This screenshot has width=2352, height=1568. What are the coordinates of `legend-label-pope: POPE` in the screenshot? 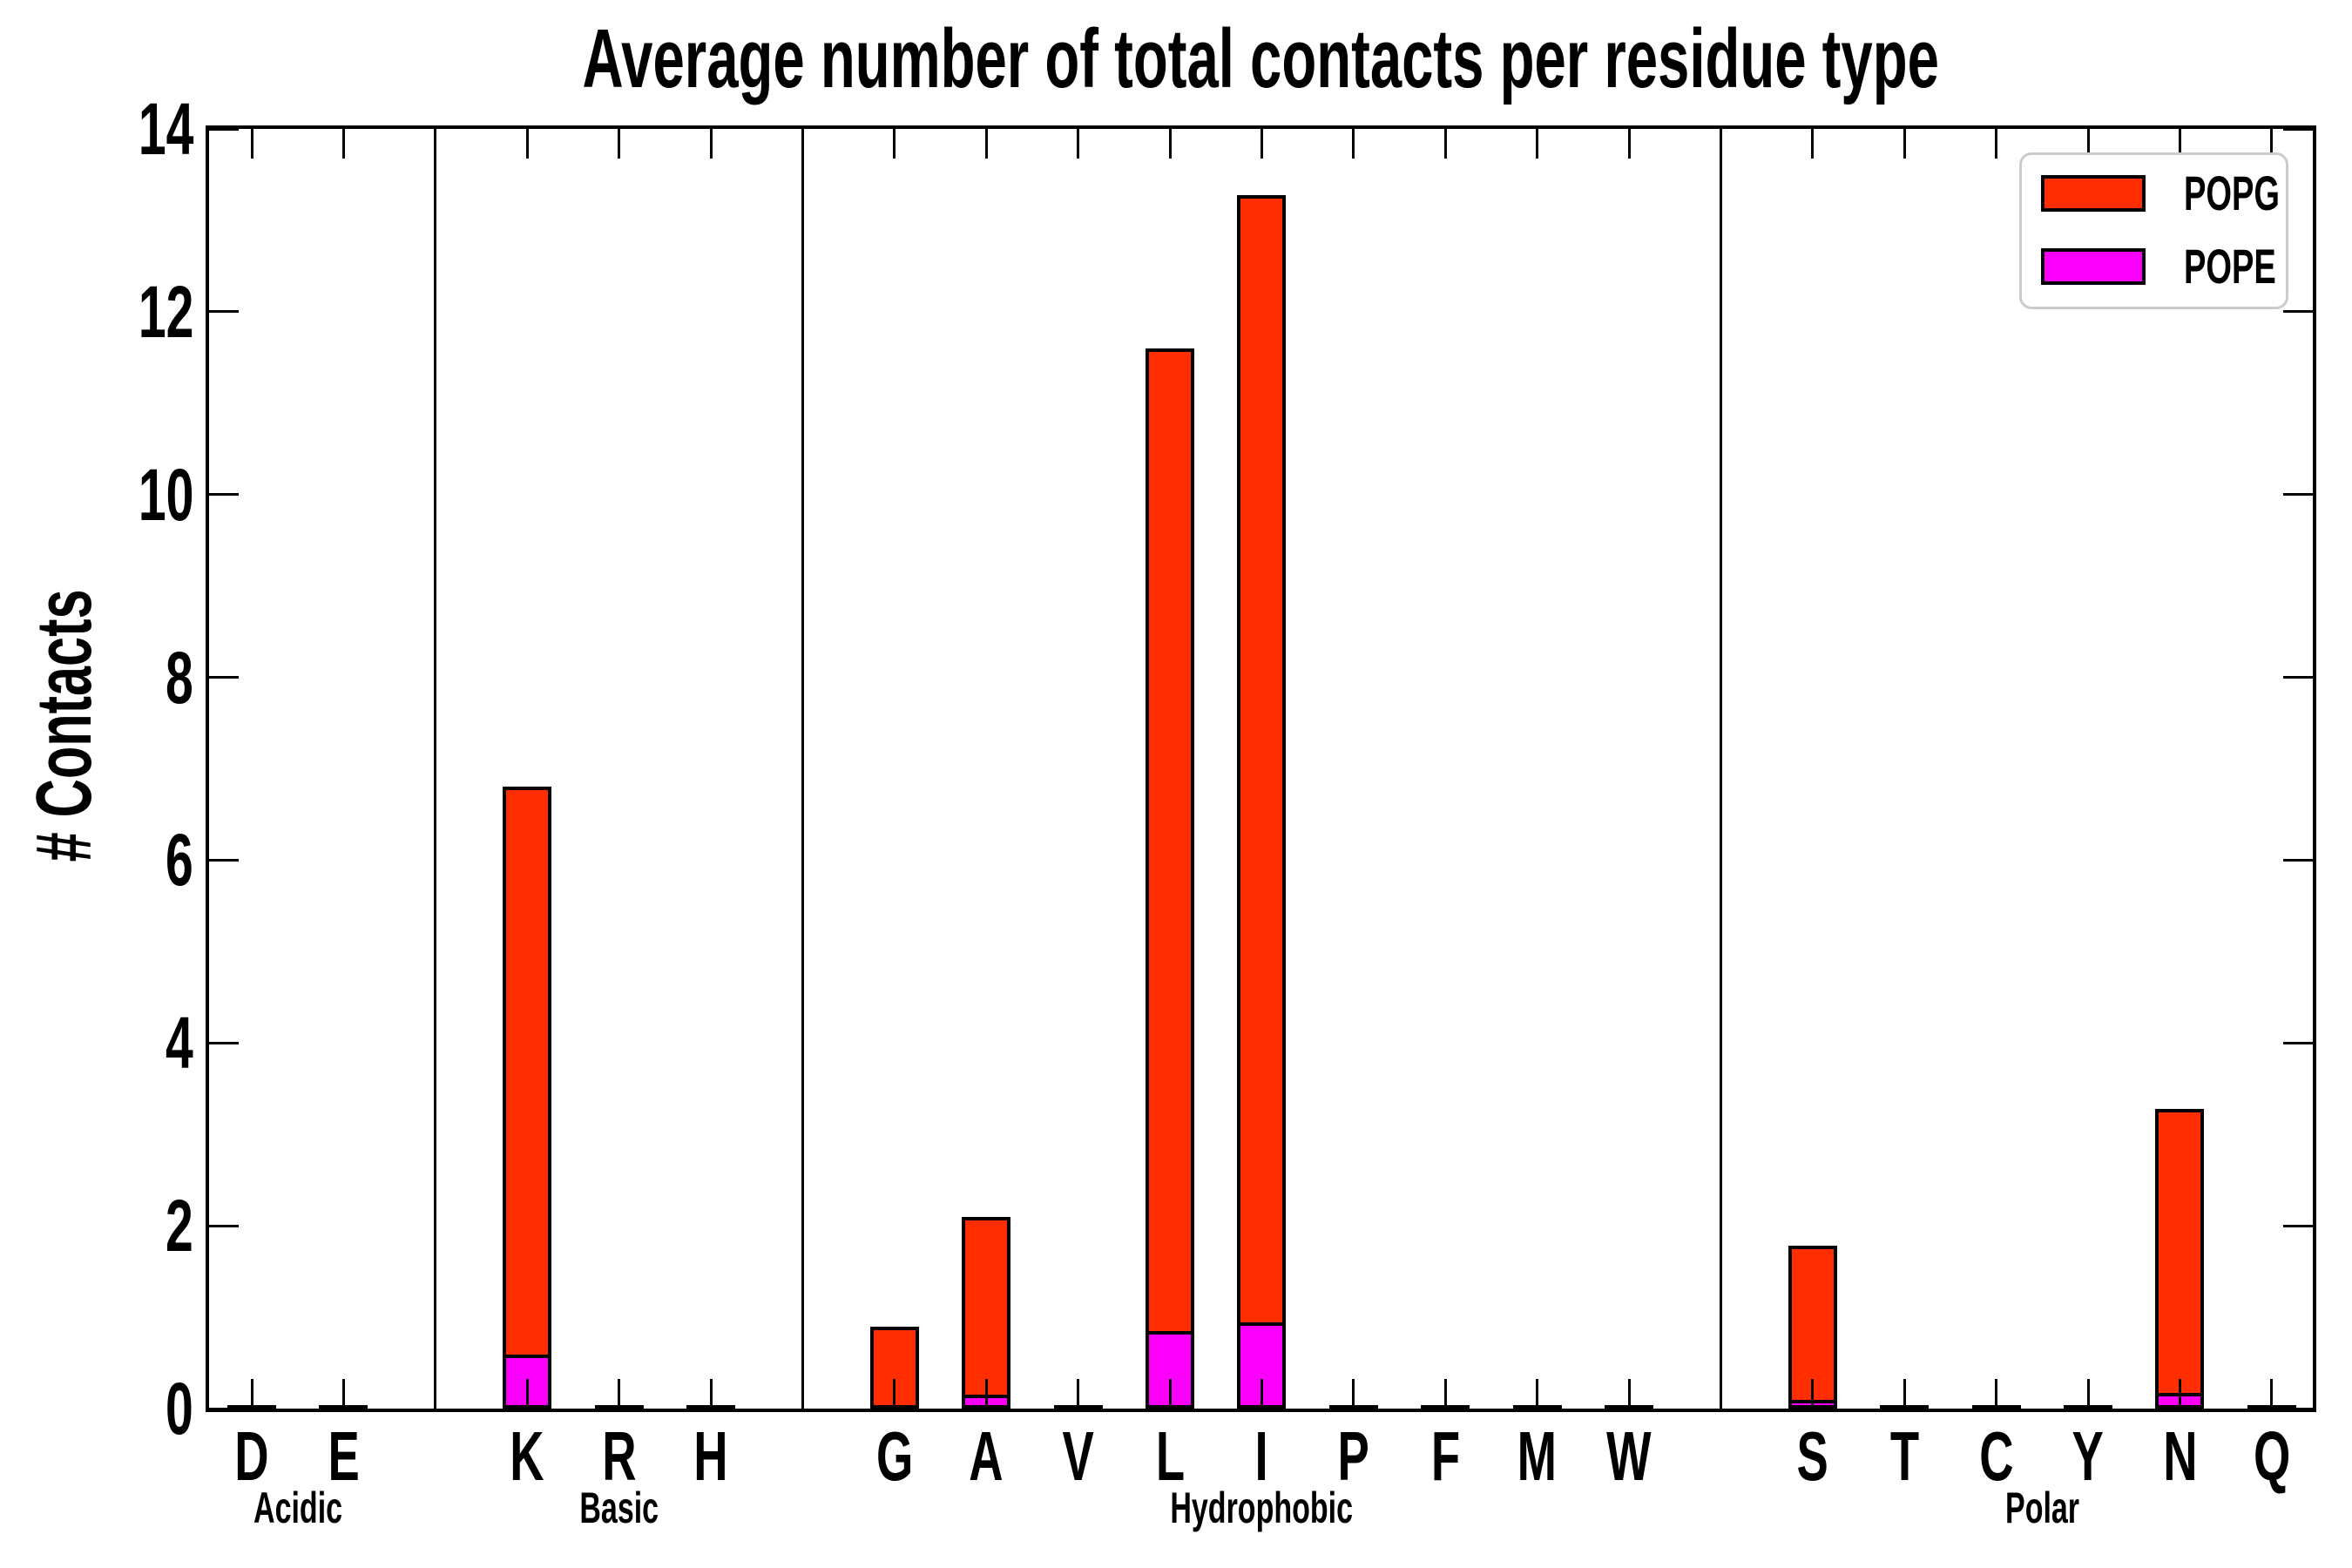 It's located at (2252, 266).